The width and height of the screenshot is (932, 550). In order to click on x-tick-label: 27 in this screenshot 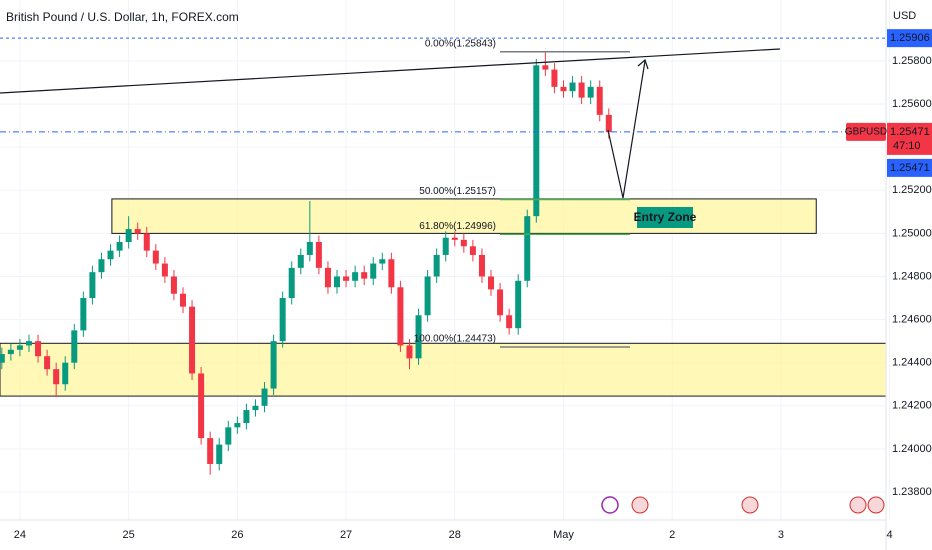, I will do `click(346, 535)`.